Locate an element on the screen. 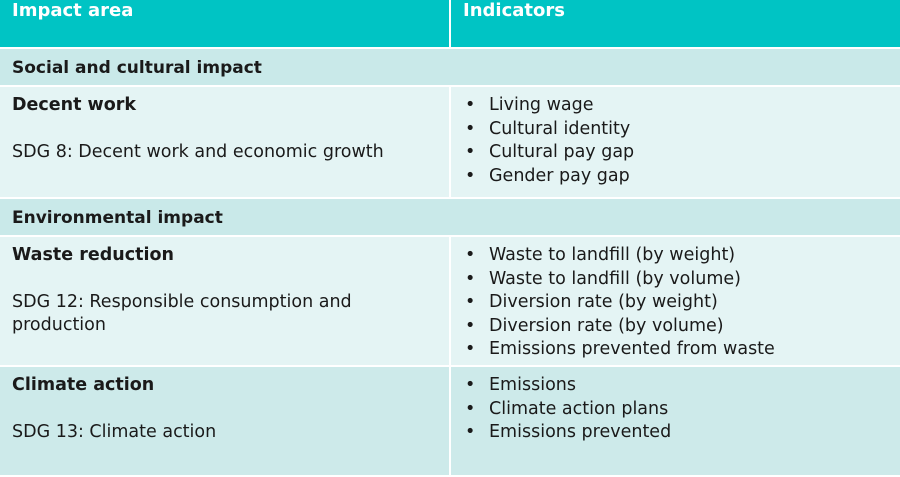  list-item: Diversion rate (by weight) is located at coordinates (681, 303).